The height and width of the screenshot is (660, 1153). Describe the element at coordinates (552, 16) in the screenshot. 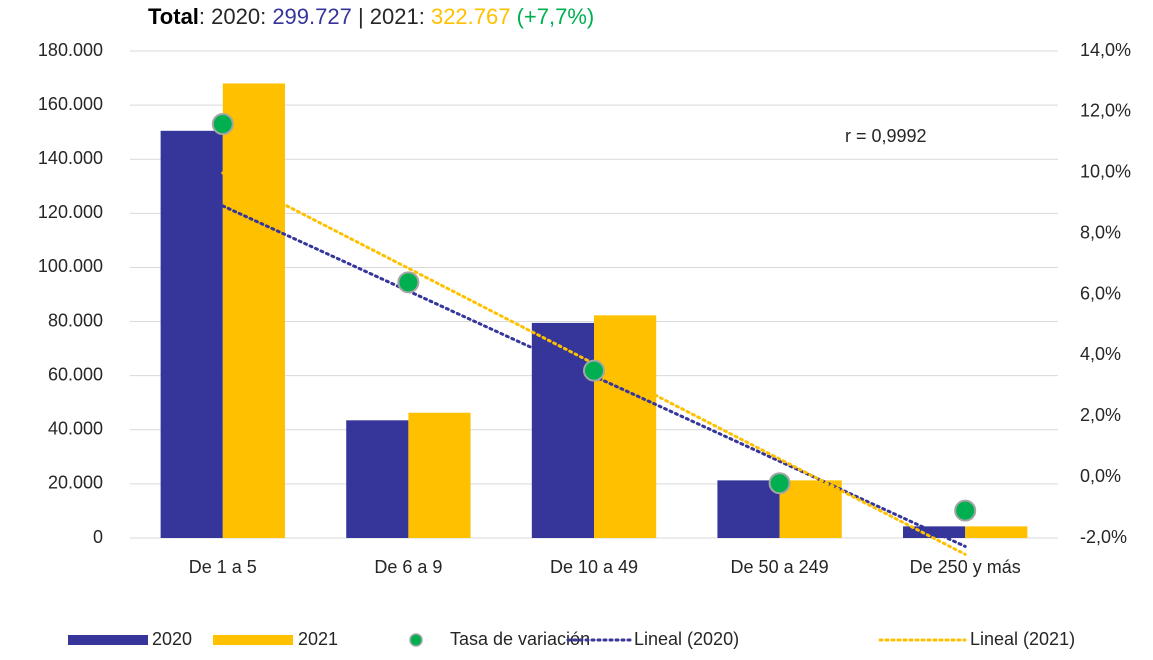

I see `title-part: (+7,7%)` at that location.